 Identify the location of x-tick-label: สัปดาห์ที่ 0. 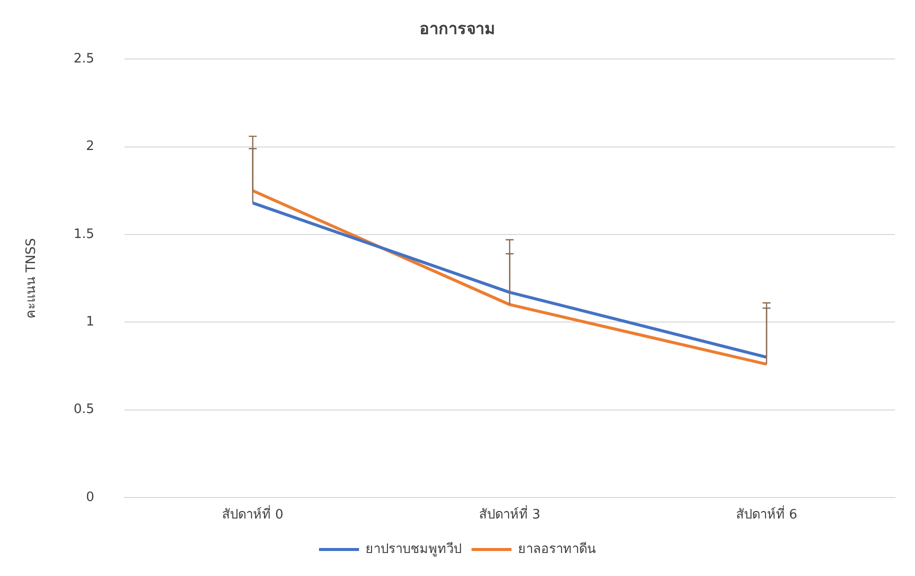
(253, 514).